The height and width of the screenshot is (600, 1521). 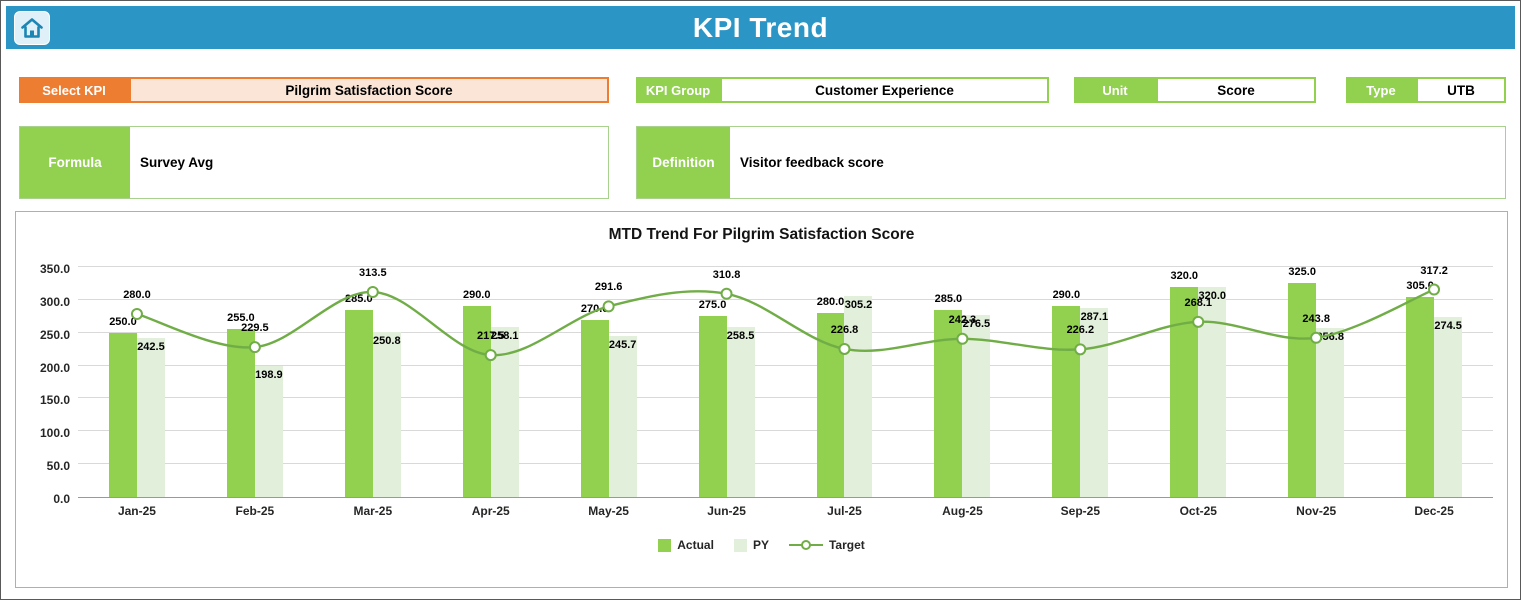 I want to click on unit-label: Unit, so click(x=1115, y=90).